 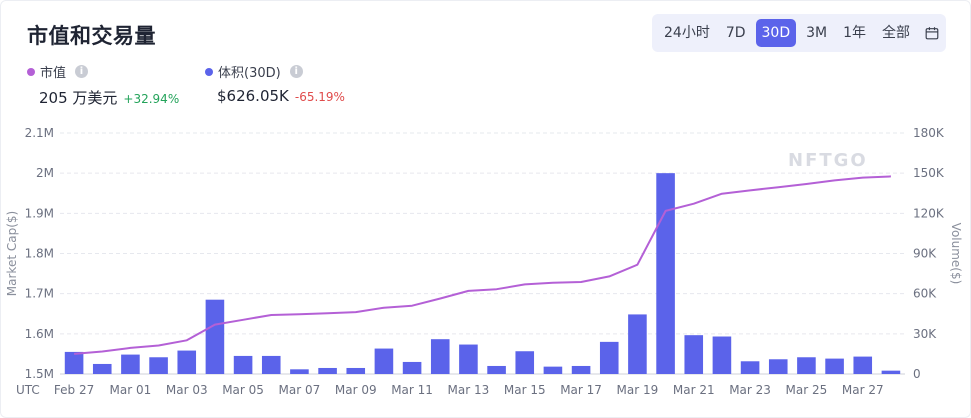 I want to click on y-tick-left: 1.8M, so click(x=39, y=254).